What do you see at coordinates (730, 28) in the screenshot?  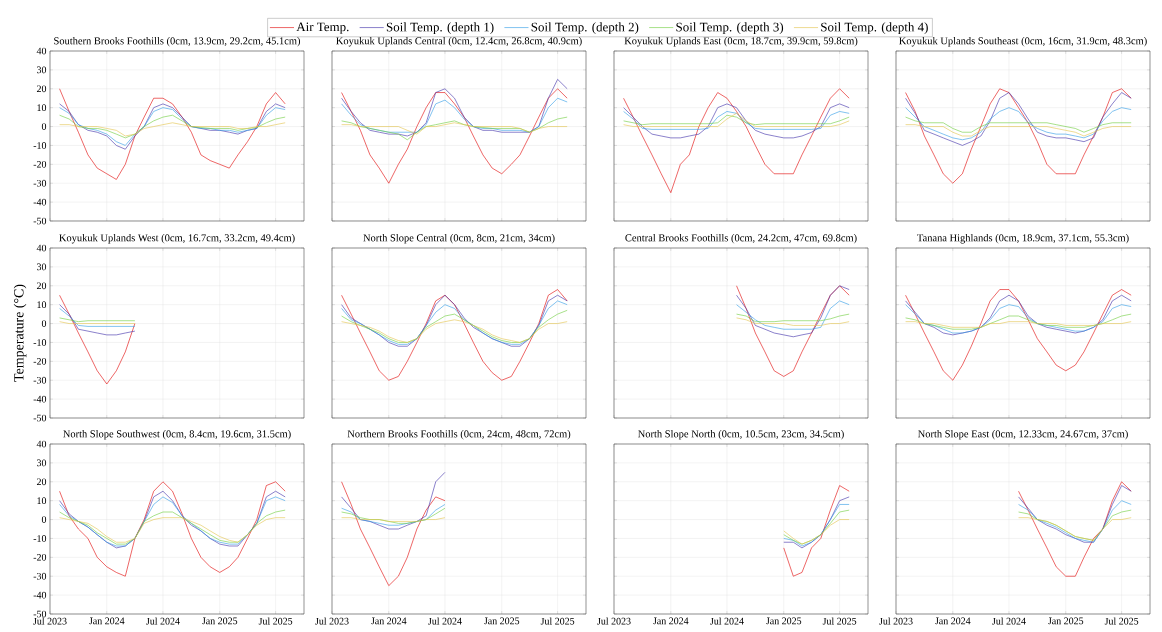 I see `legend-label: Soil Temp. (depth 3)` at bounding box center [730, 28].